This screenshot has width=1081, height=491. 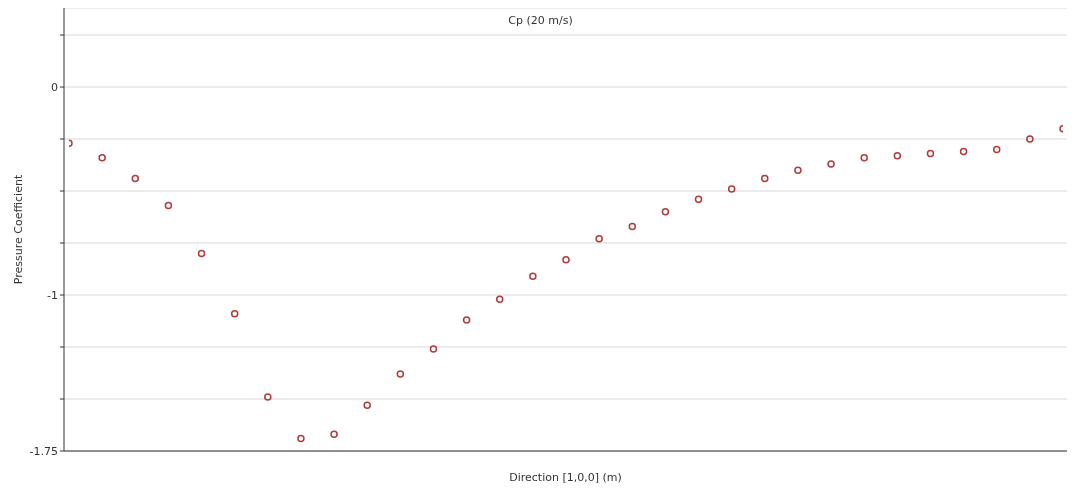 I want to click on y-tick-label: 0, so click(x=54, y=87).